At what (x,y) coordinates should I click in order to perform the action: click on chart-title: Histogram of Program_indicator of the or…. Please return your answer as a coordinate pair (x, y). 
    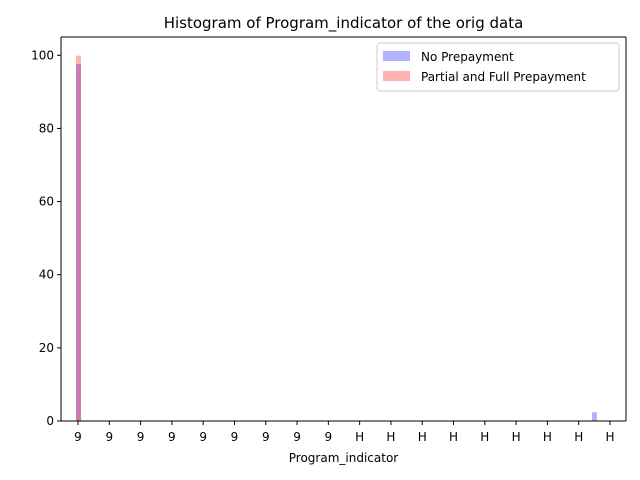
    Looking at the image, I should click on (344, 23).